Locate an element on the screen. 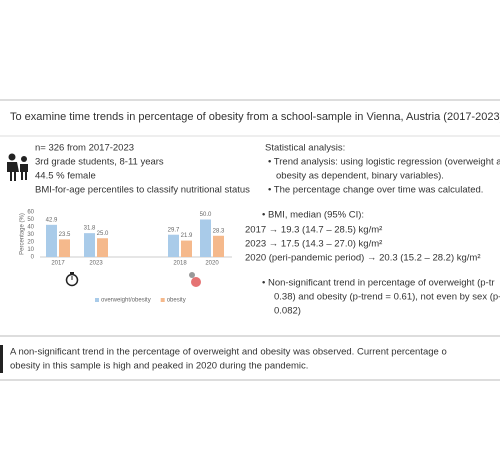 The image size is (500, 475). virus-icon is located at coordinates (195, 279).